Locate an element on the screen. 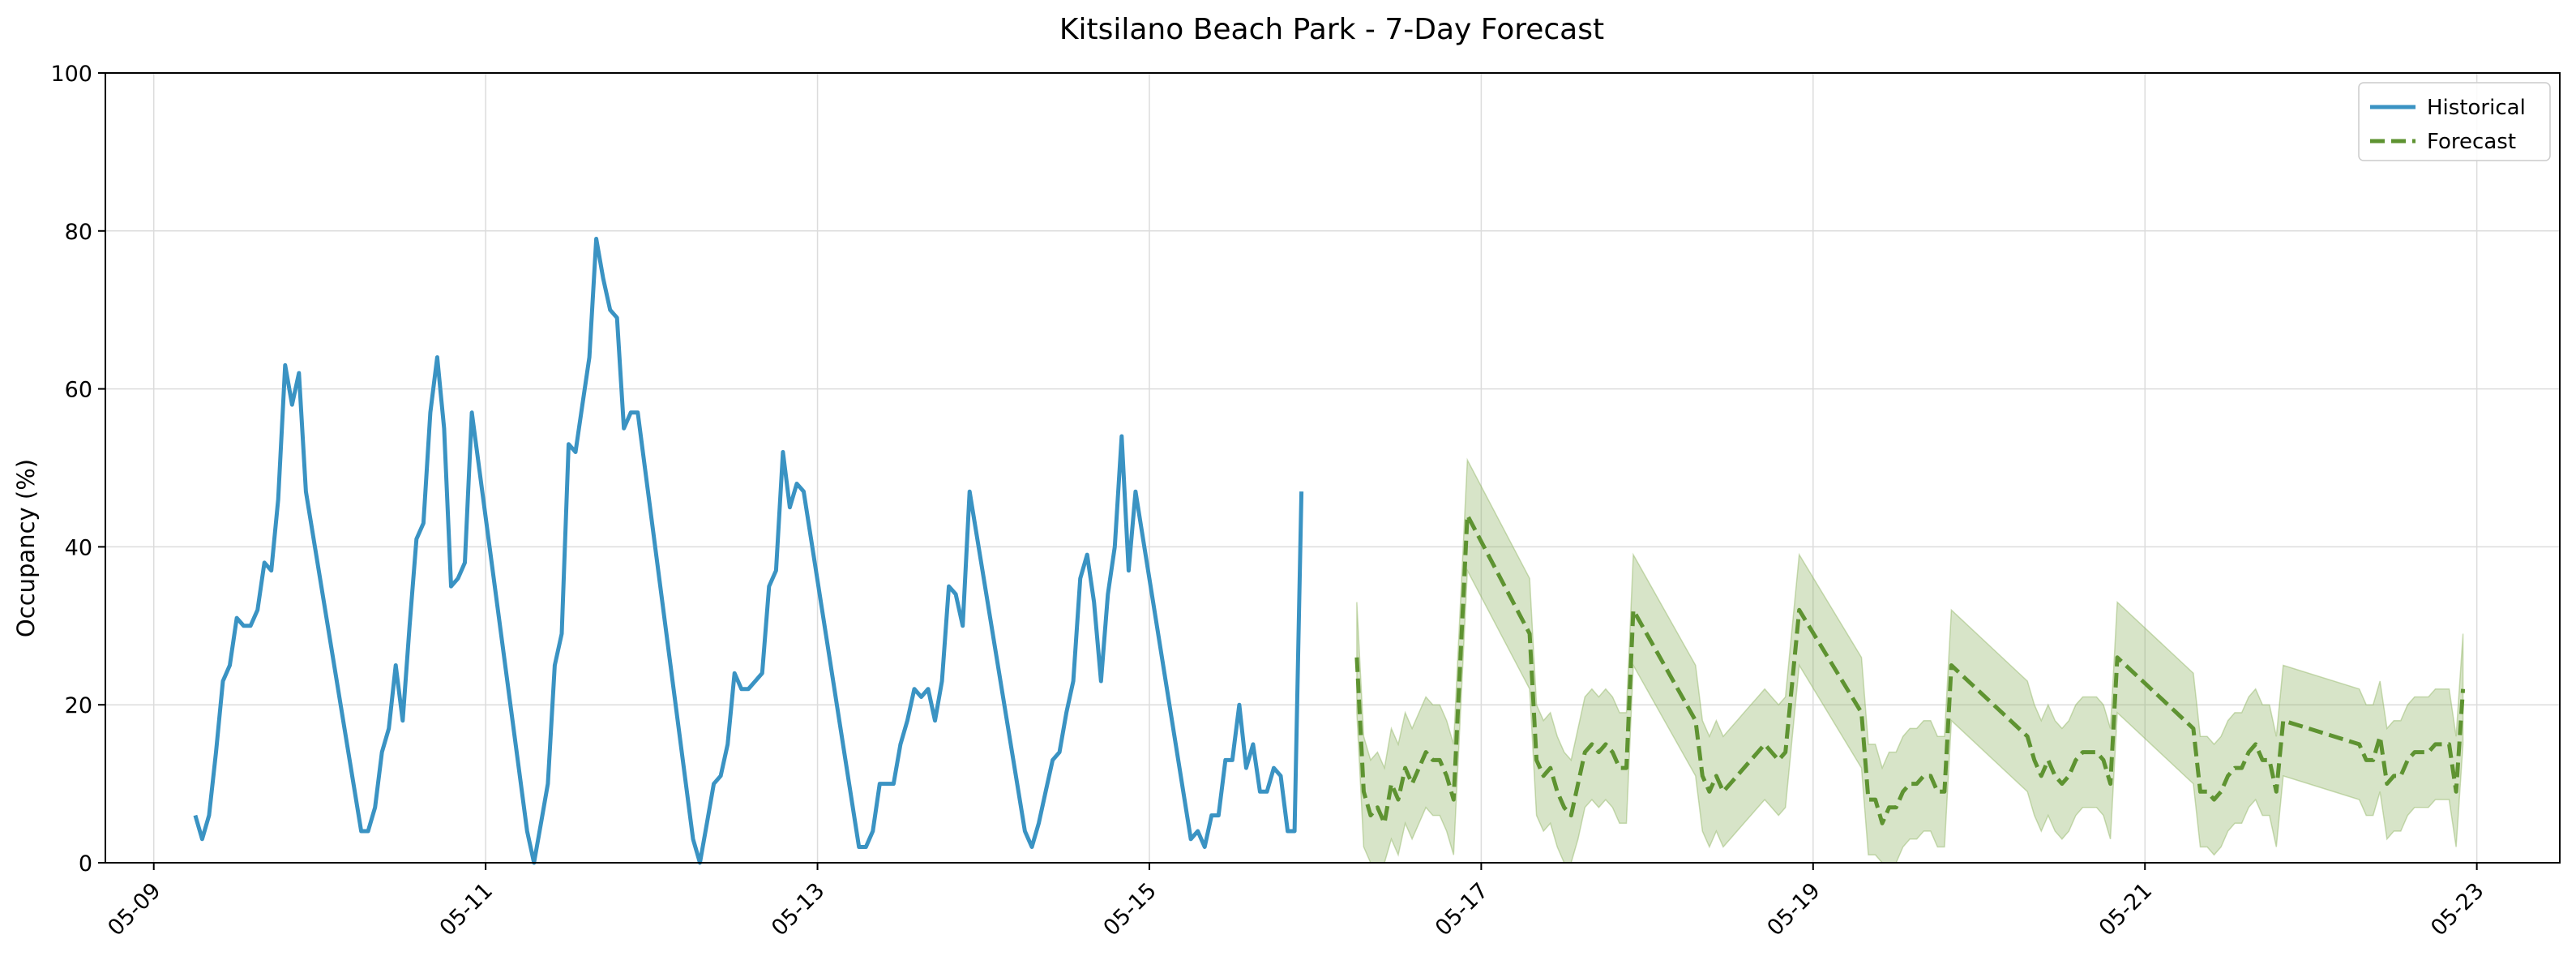  legend-label-historical: Historical is located at coordinates (2476, 108).